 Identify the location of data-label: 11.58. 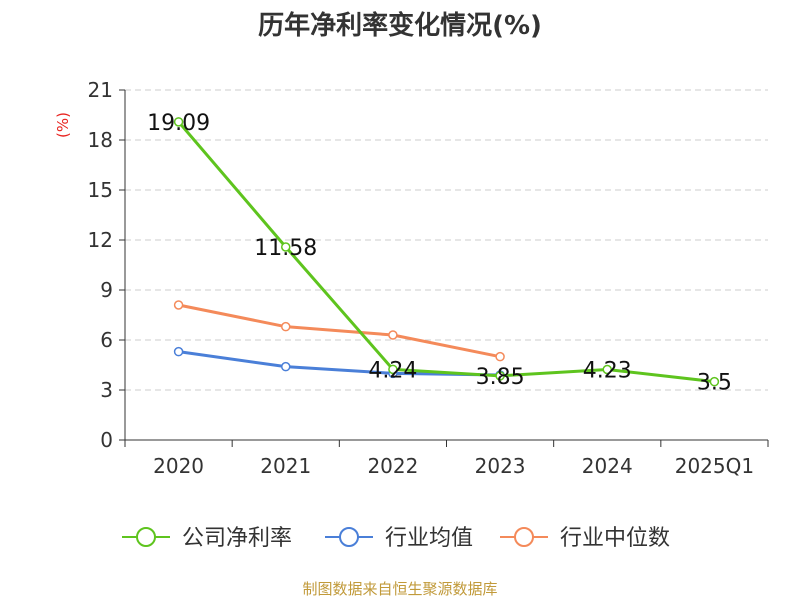
(285, 248).